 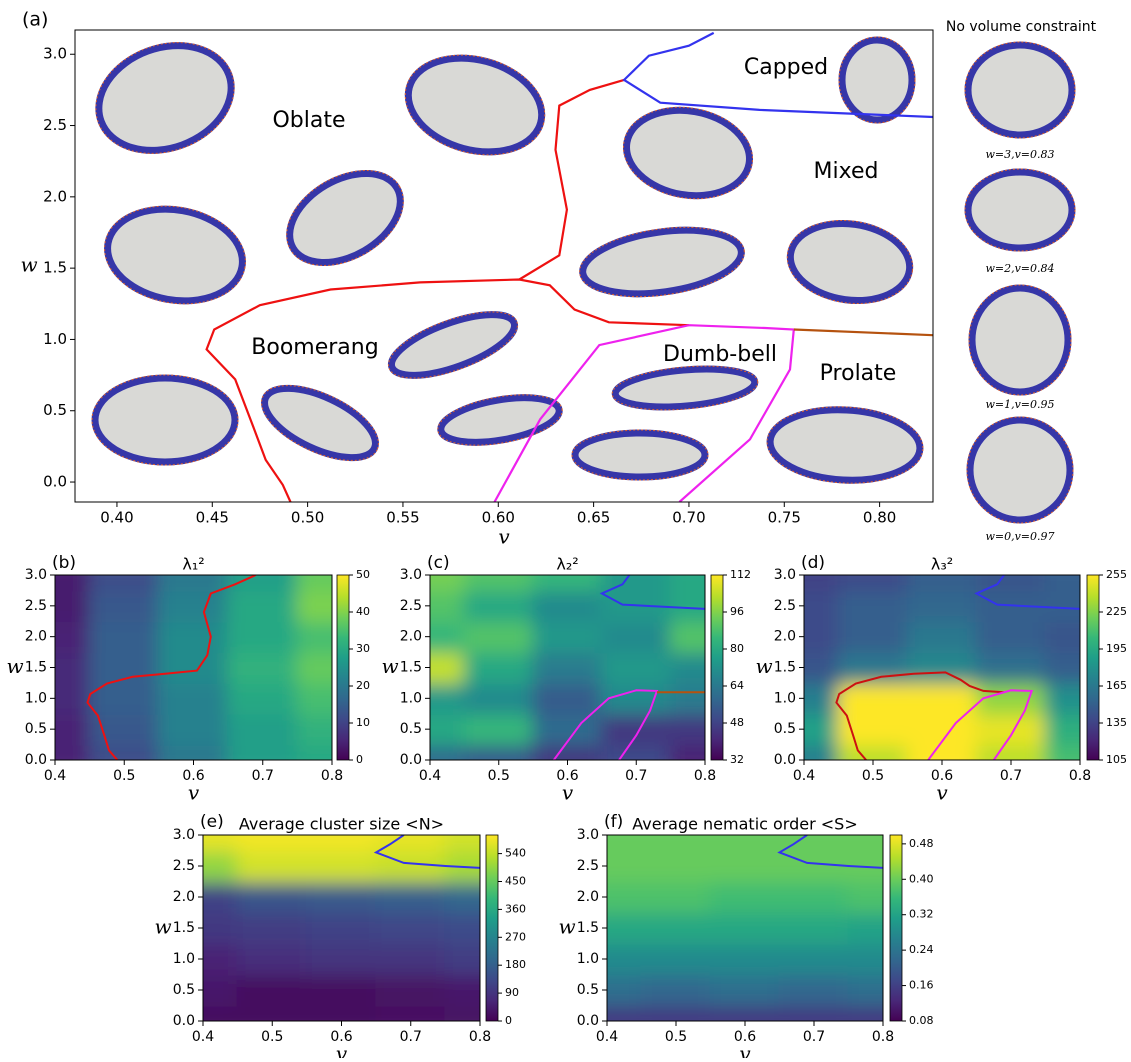 What do you see at coordinates (363, 648) in the screenshot?
I see `colorbar-tick-label: 30` at bounding box center [363, 648].